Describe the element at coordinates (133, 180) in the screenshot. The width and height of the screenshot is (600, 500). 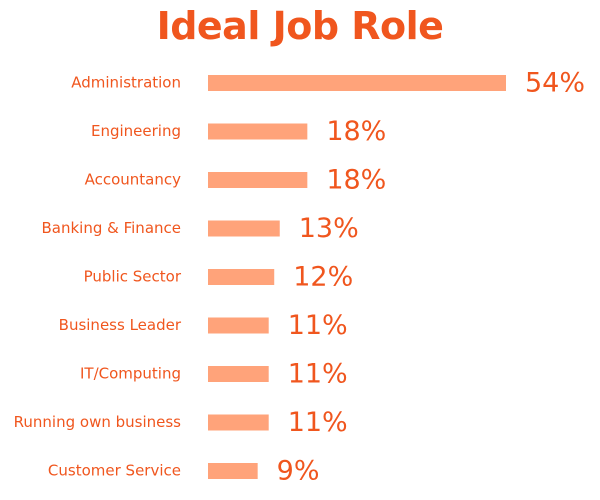
I see `category-label-accountancy: Accountancy` at that location.